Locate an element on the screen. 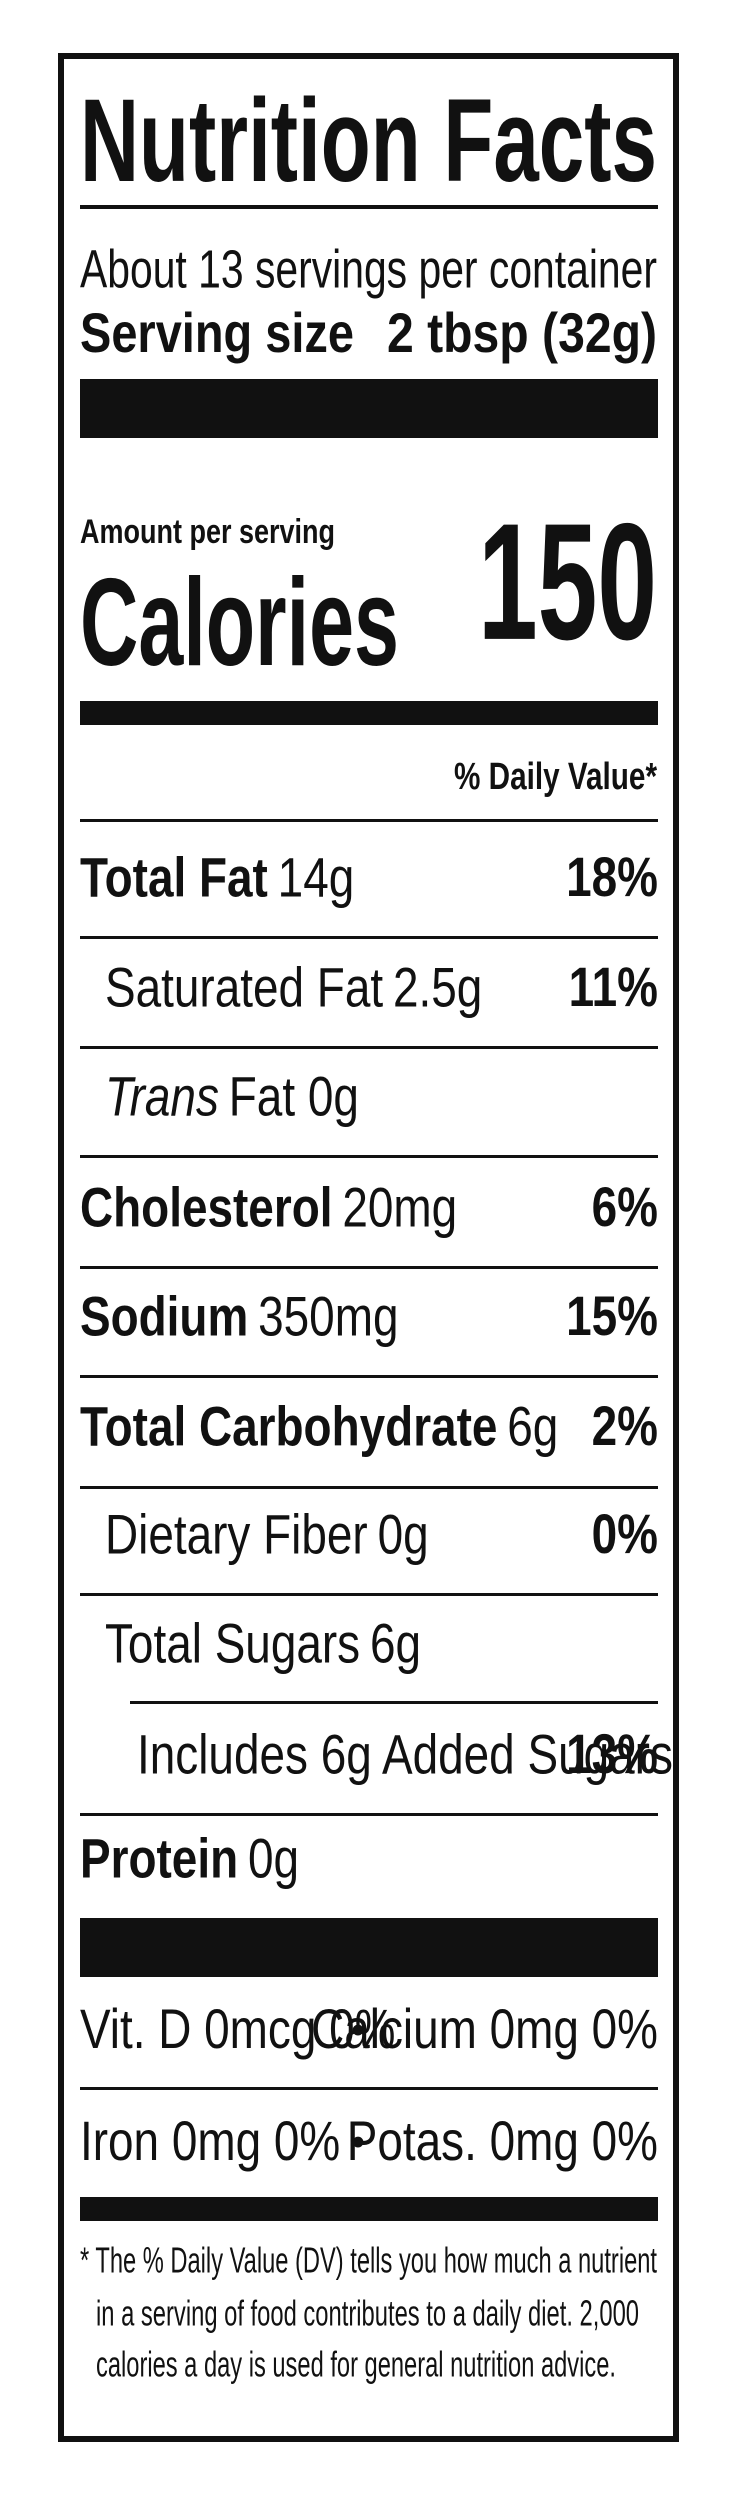  servings: About 13 servings per container is located at coordinates (368, 269).